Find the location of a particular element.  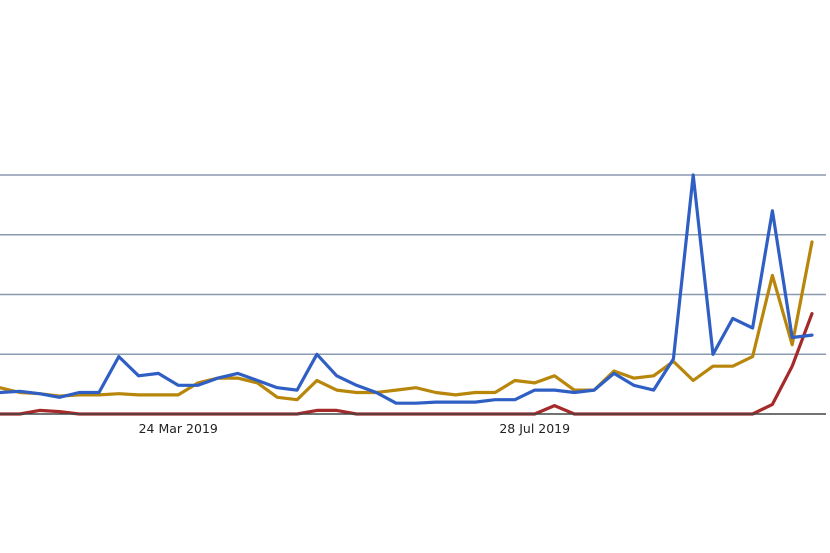

x-tick-labels: 24 Mar 2019 28 Jul 2019 is located at coordinates (355, 428).